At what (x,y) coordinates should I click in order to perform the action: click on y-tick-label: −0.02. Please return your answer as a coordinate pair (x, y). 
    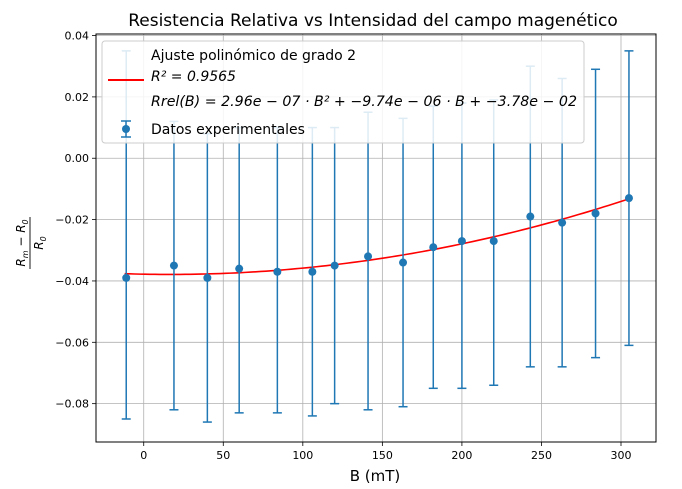
    Looking at the image, I should click on (72, 220).